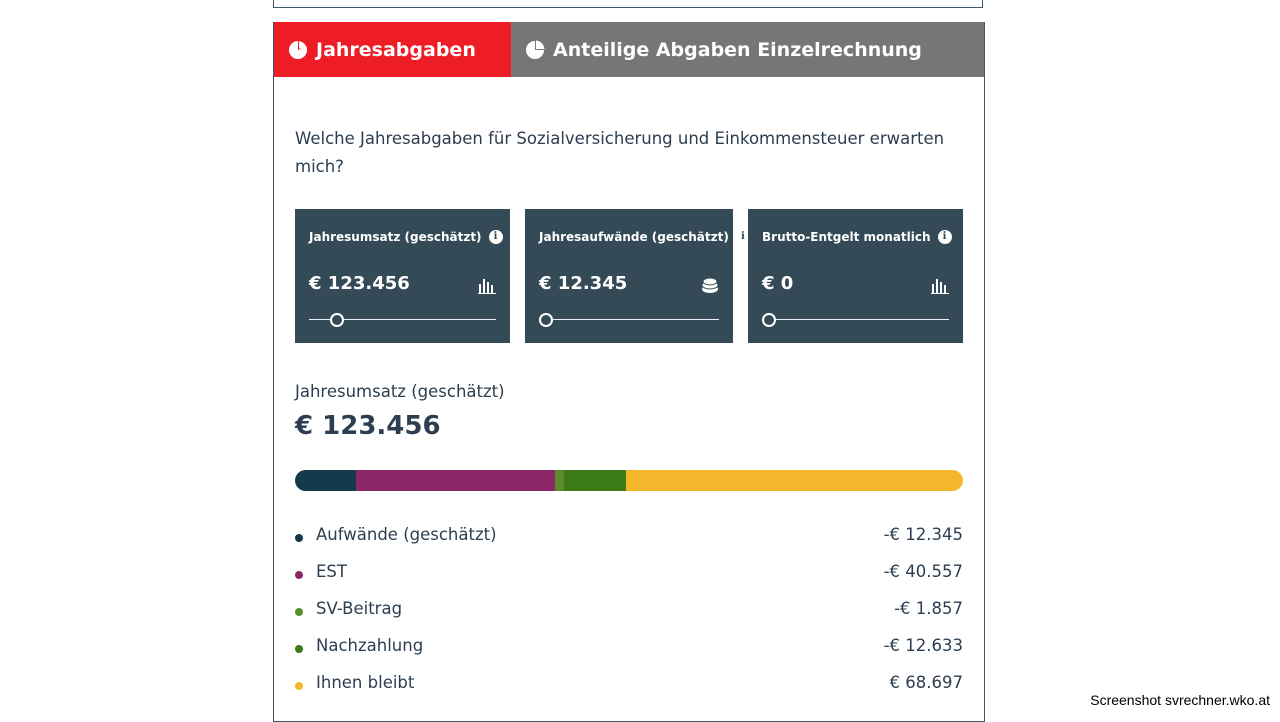  What do you see at coordinates (396, 49) in the screenshot?
I see `tab-label: Jahresabgaben` at bounding box center [396, 49].